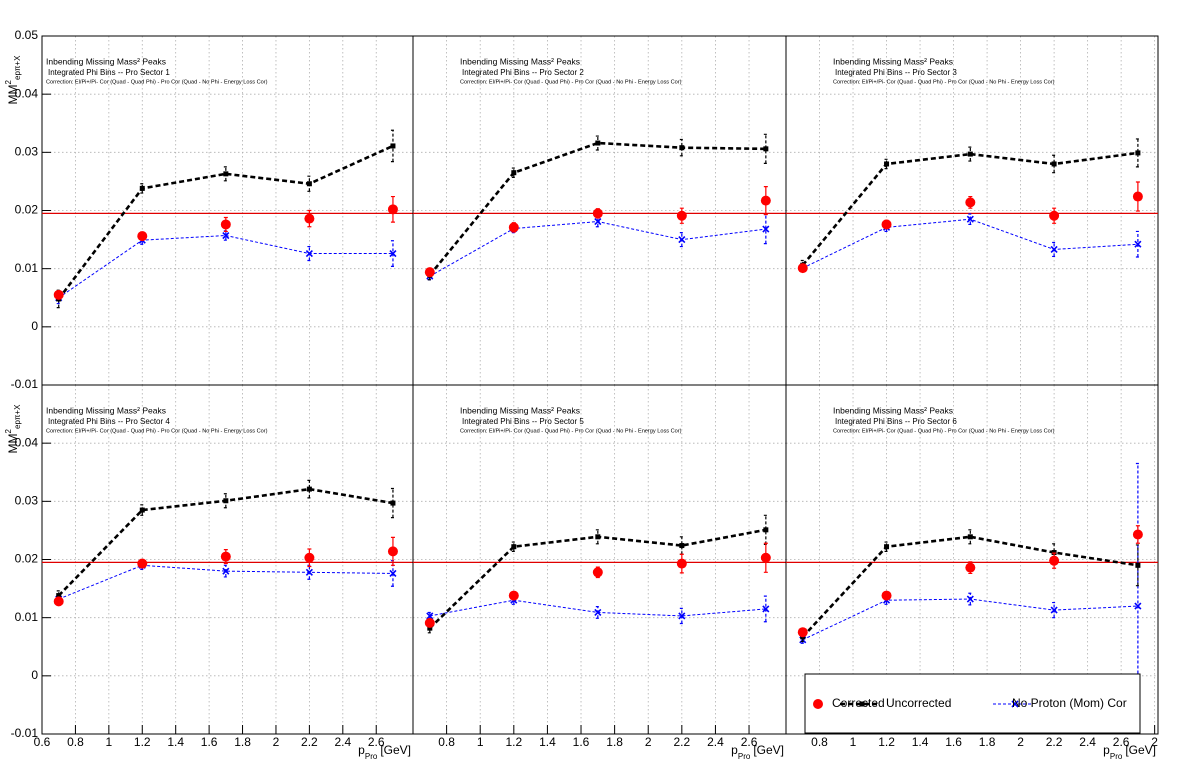 The height and width of the screenshot is (772, 1196). What do you see at coordinates (27, 617) in the screenshot?
I see `y-tick-label: 0.01` at bounding box center [27, 617].